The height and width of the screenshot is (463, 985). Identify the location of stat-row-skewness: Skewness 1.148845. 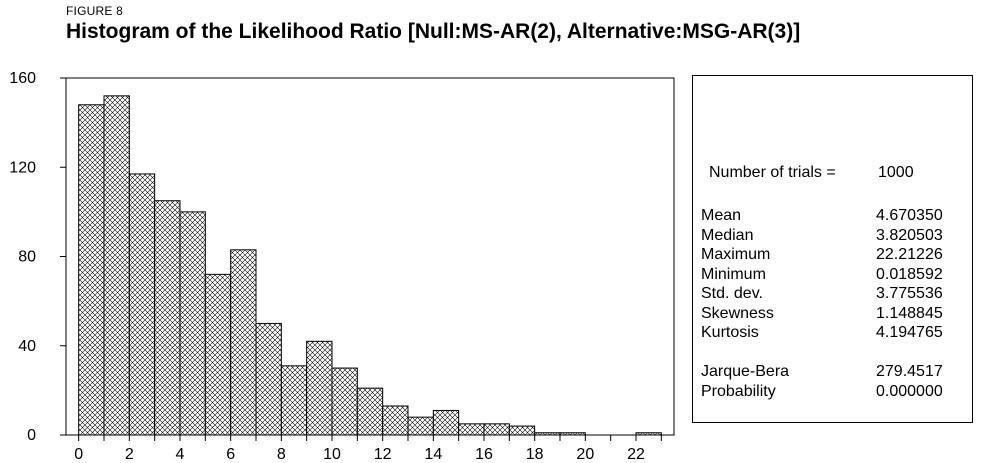
(832, 314).